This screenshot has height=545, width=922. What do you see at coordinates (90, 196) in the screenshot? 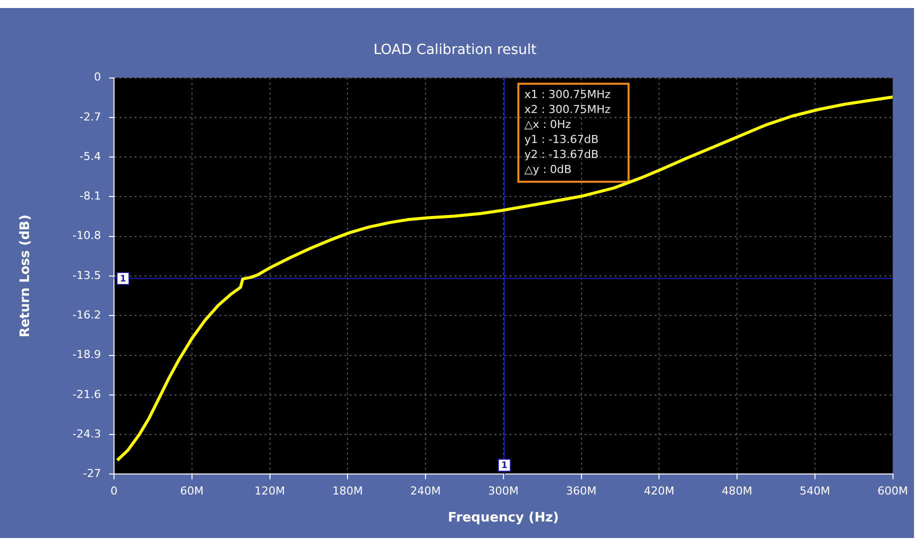
I see `y-tick-label: -8.1` at bounding box center [90, 196].